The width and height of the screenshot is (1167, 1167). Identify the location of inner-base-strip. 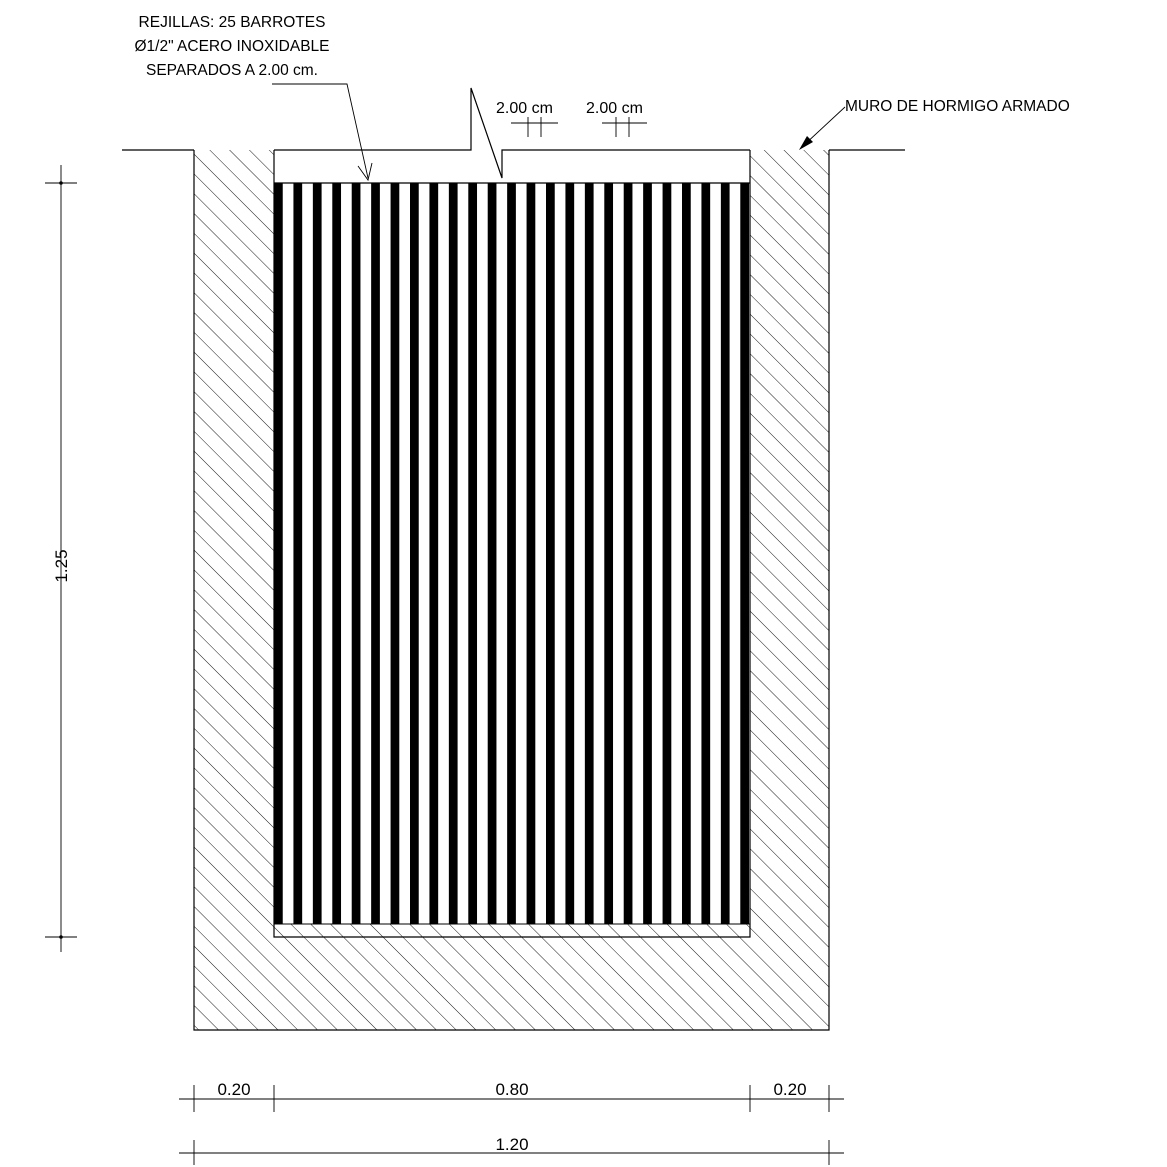
(512, 930).